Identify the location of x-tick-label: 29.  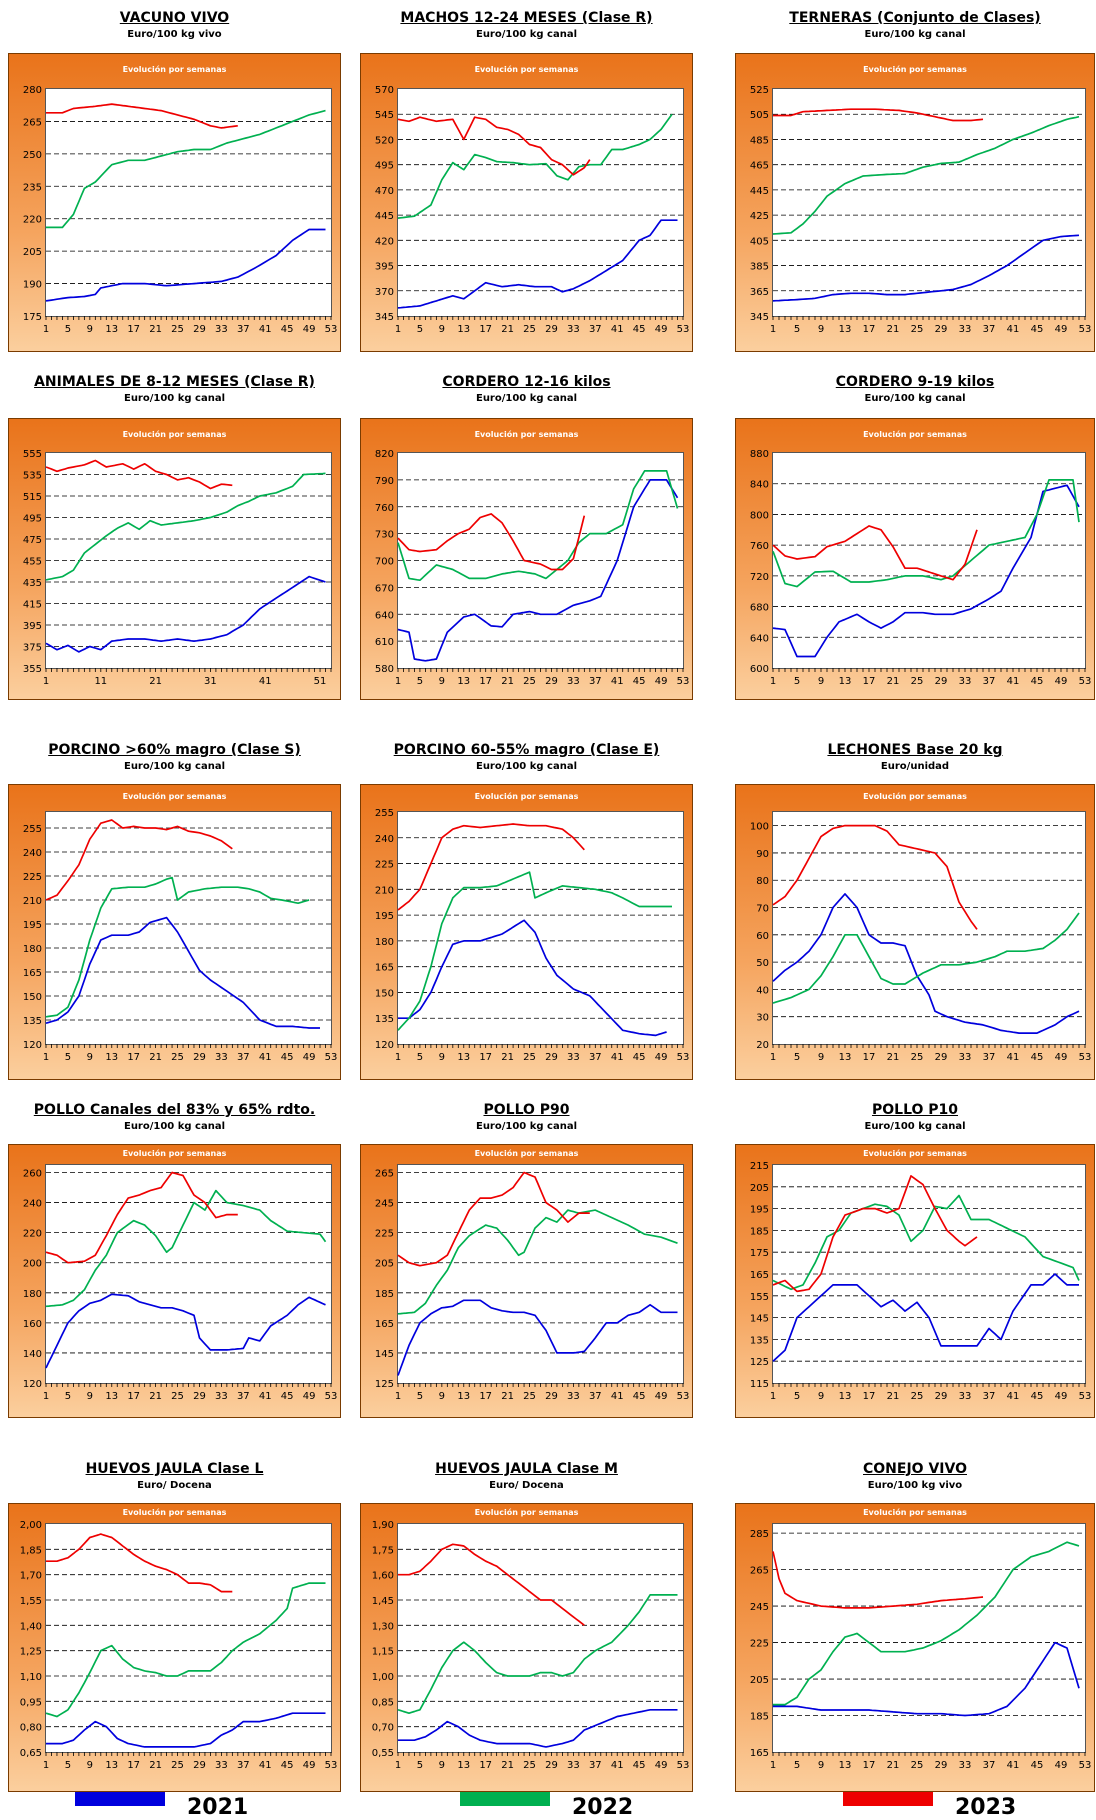
(551, 1057).